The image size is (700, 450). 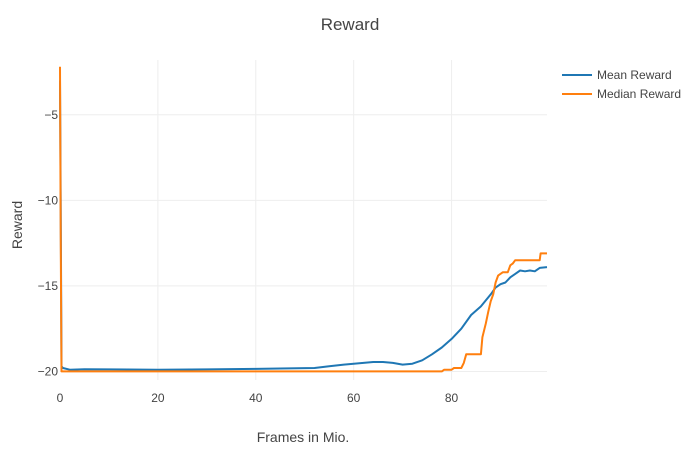 I want to click on chart-title: Reward, so click(x=350, y=24).